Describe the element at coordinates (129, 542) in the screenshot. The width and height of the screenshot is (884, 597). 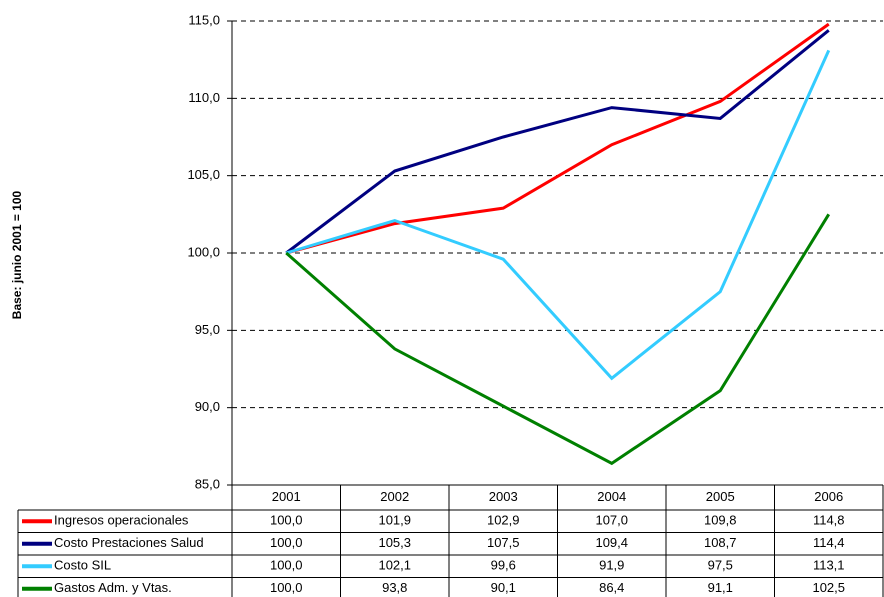
I see `legend-label: Costo Prestaciones Salud` at that location.